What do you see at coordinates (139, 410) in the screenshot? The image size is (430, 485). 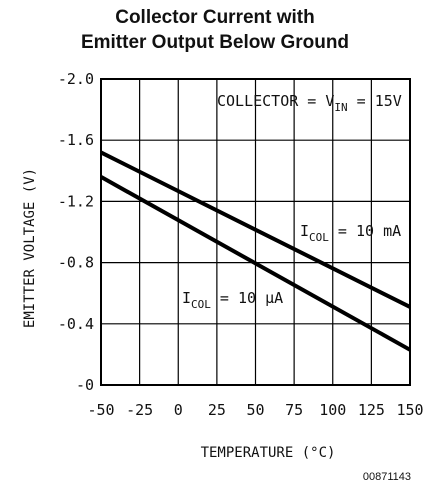 I see `x-tick-label: -25` at bounding box center [139, 410].